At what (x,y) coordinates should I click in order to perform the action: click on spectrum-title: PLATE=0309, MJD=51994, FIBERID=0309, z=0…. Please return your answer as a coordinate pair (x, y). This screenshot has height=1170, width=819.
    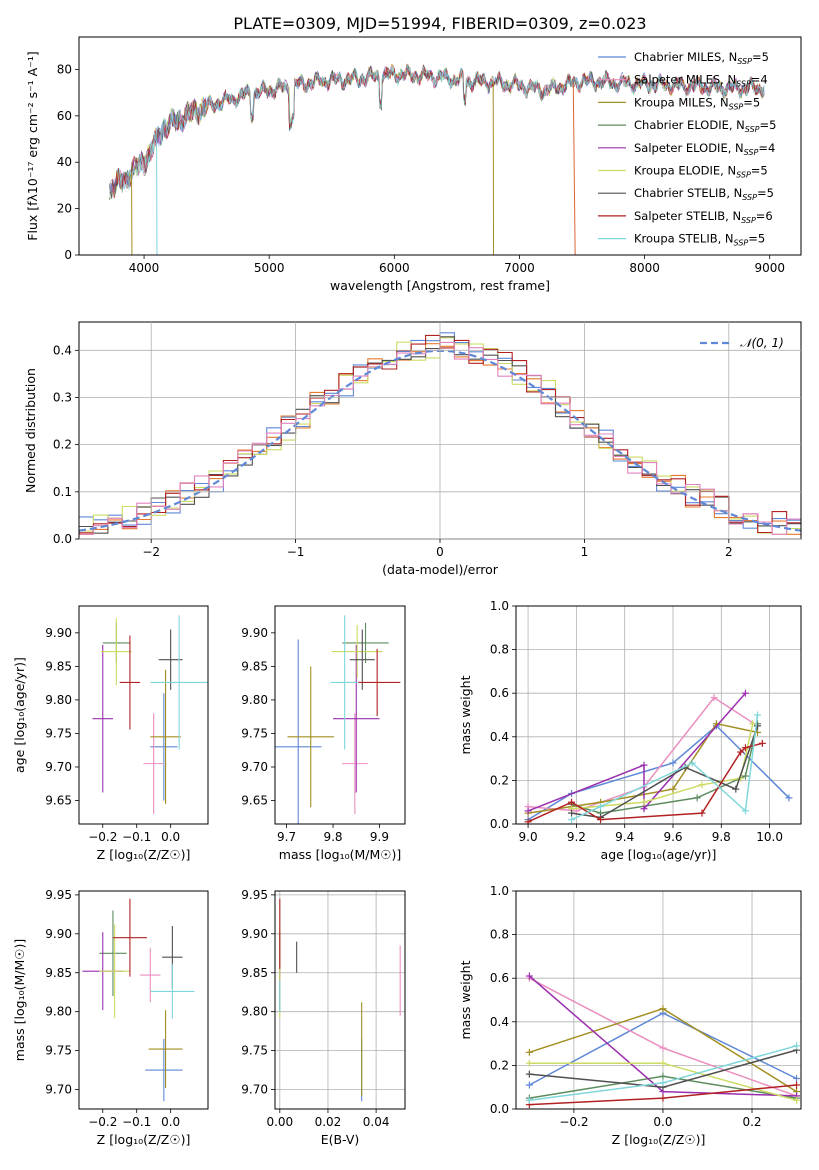
    Looking at the image, I should click on (439, 23).